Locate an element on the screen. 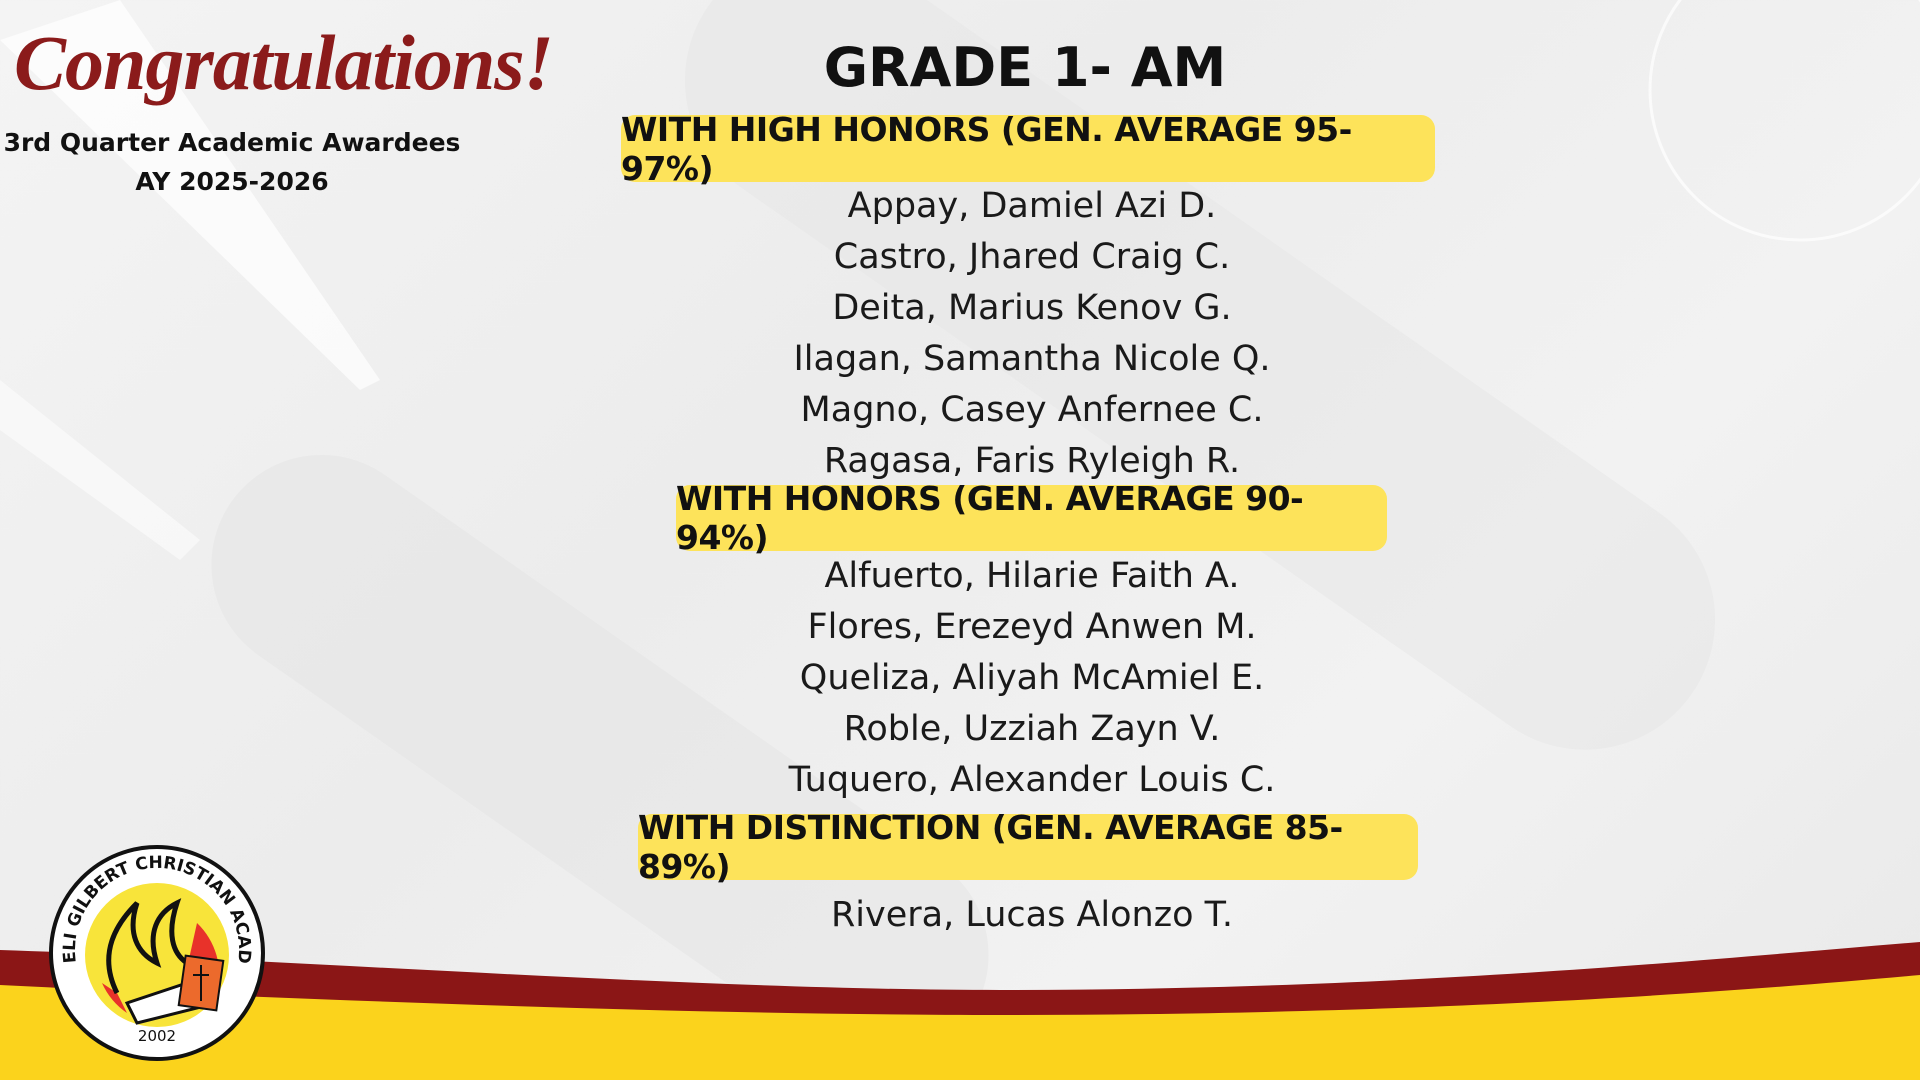 The width and height of the screenshot is (1920, 1080). list-item: Magno, Casey Anfernee C. is located at coordinates (1032, 410).